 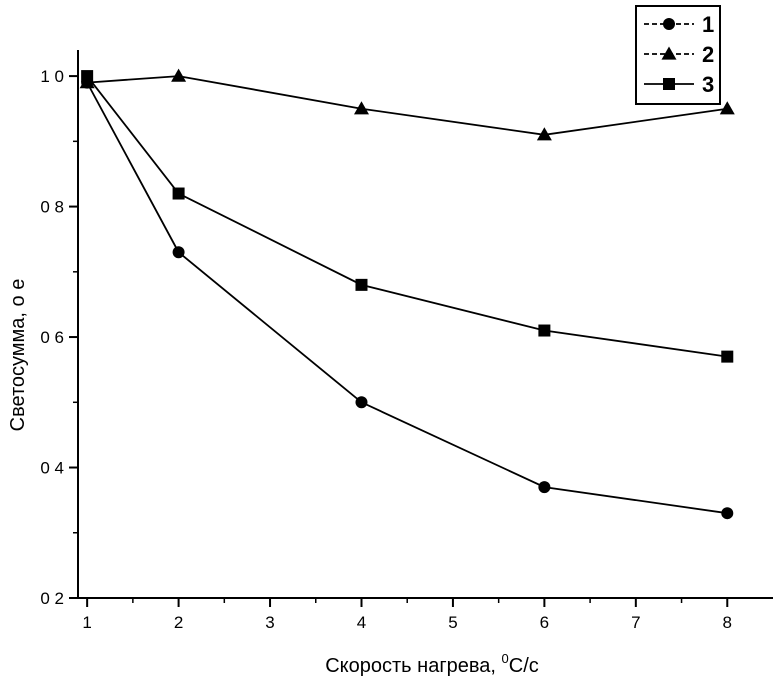 What do you see at coordinates (18, 355) in the screenshot?
I see `y-axis-title: Светосумма, о е` at bounding box center [18, 355].